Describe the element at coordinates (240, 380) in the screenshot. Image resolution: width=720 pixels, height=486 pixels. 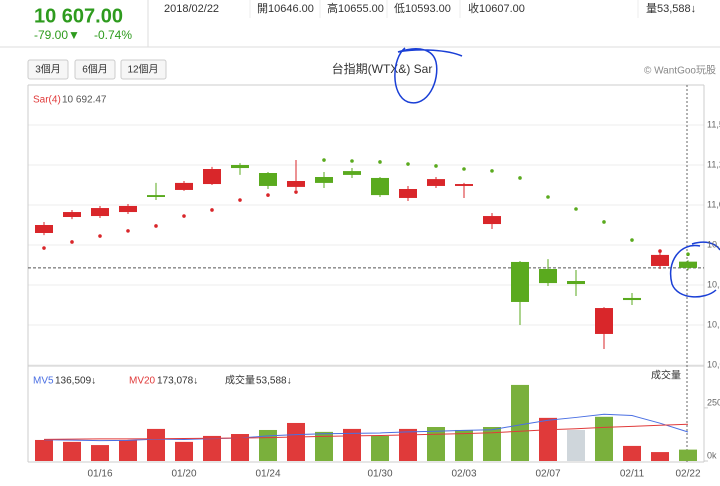
I see `legend-name: 成交量` at that location.